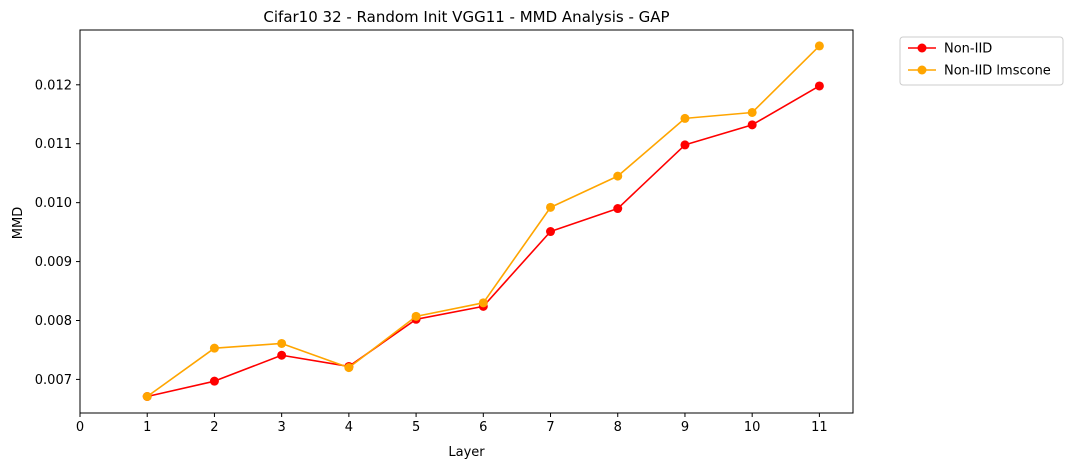 The width and height of the screenshot is (1073, 468). I want to click on x-axis: 0 1 2 3 4 5 6 7 8 9 10 11, so click(452, 424).